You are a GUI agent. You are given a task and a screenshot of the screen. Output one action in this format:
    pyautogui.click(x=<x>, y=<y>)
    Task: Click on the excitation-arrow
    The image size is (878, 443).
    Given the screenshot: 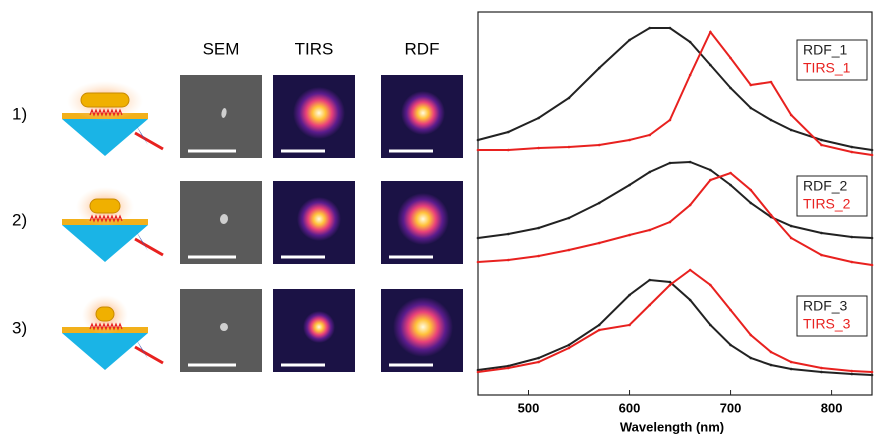 What is the action you would take?
    pyautogui.click(x=149, y=355)
    